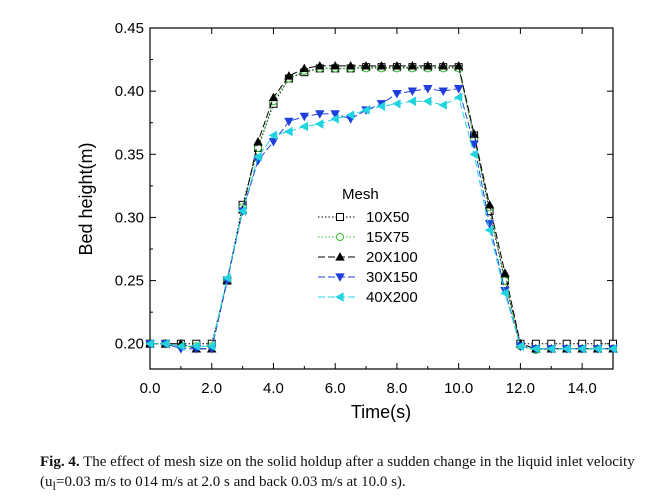  Describe the element at coordinates (397, 388) in the screenshot. I see `x-tick-label: 8.0` at that location.